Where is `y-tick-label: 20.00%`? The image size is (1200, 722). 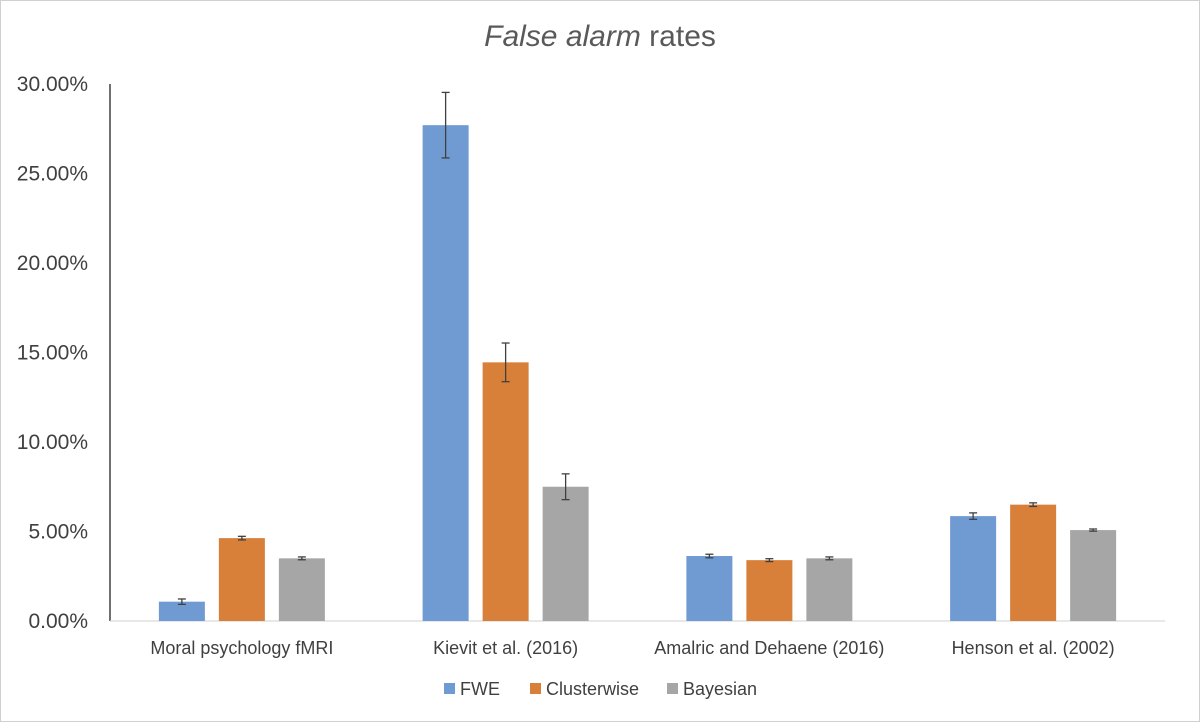
y-tick-label: 20.00% is located at coordinates (52, 263).